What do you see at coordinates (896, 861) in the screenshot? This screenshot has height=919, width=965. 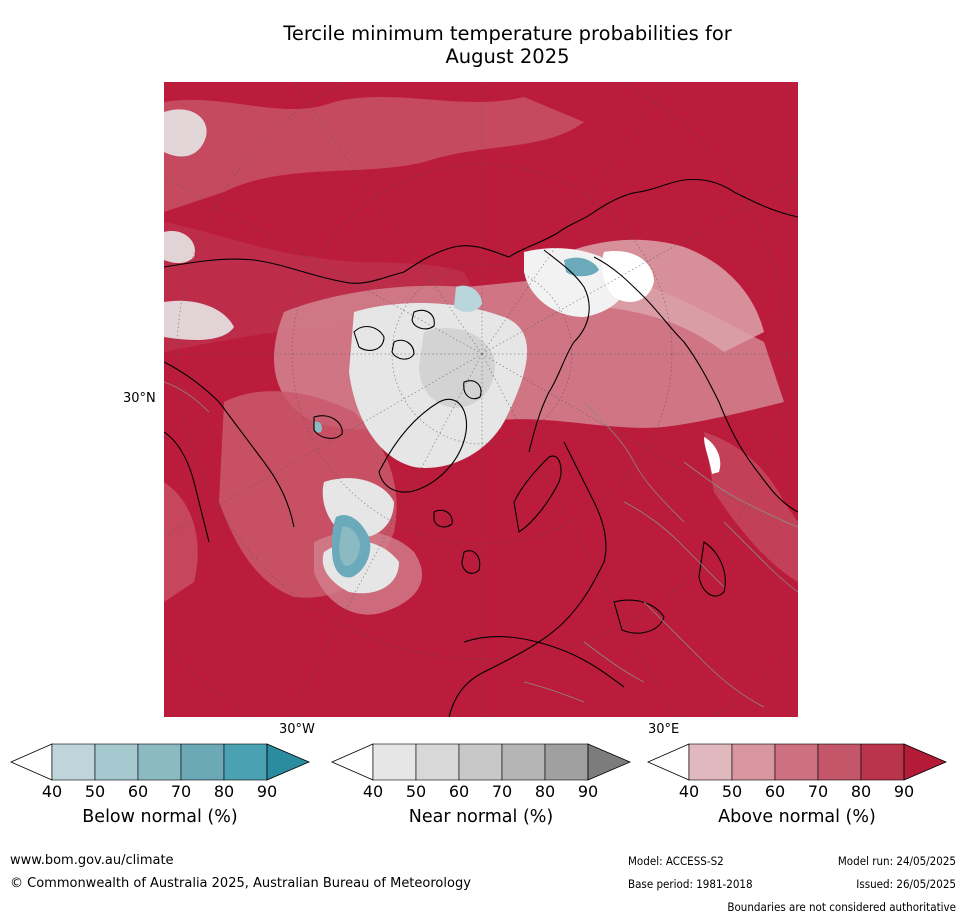 I see `model-run-date: Model run: 24/05/2025` at bounding box center [896, 861].